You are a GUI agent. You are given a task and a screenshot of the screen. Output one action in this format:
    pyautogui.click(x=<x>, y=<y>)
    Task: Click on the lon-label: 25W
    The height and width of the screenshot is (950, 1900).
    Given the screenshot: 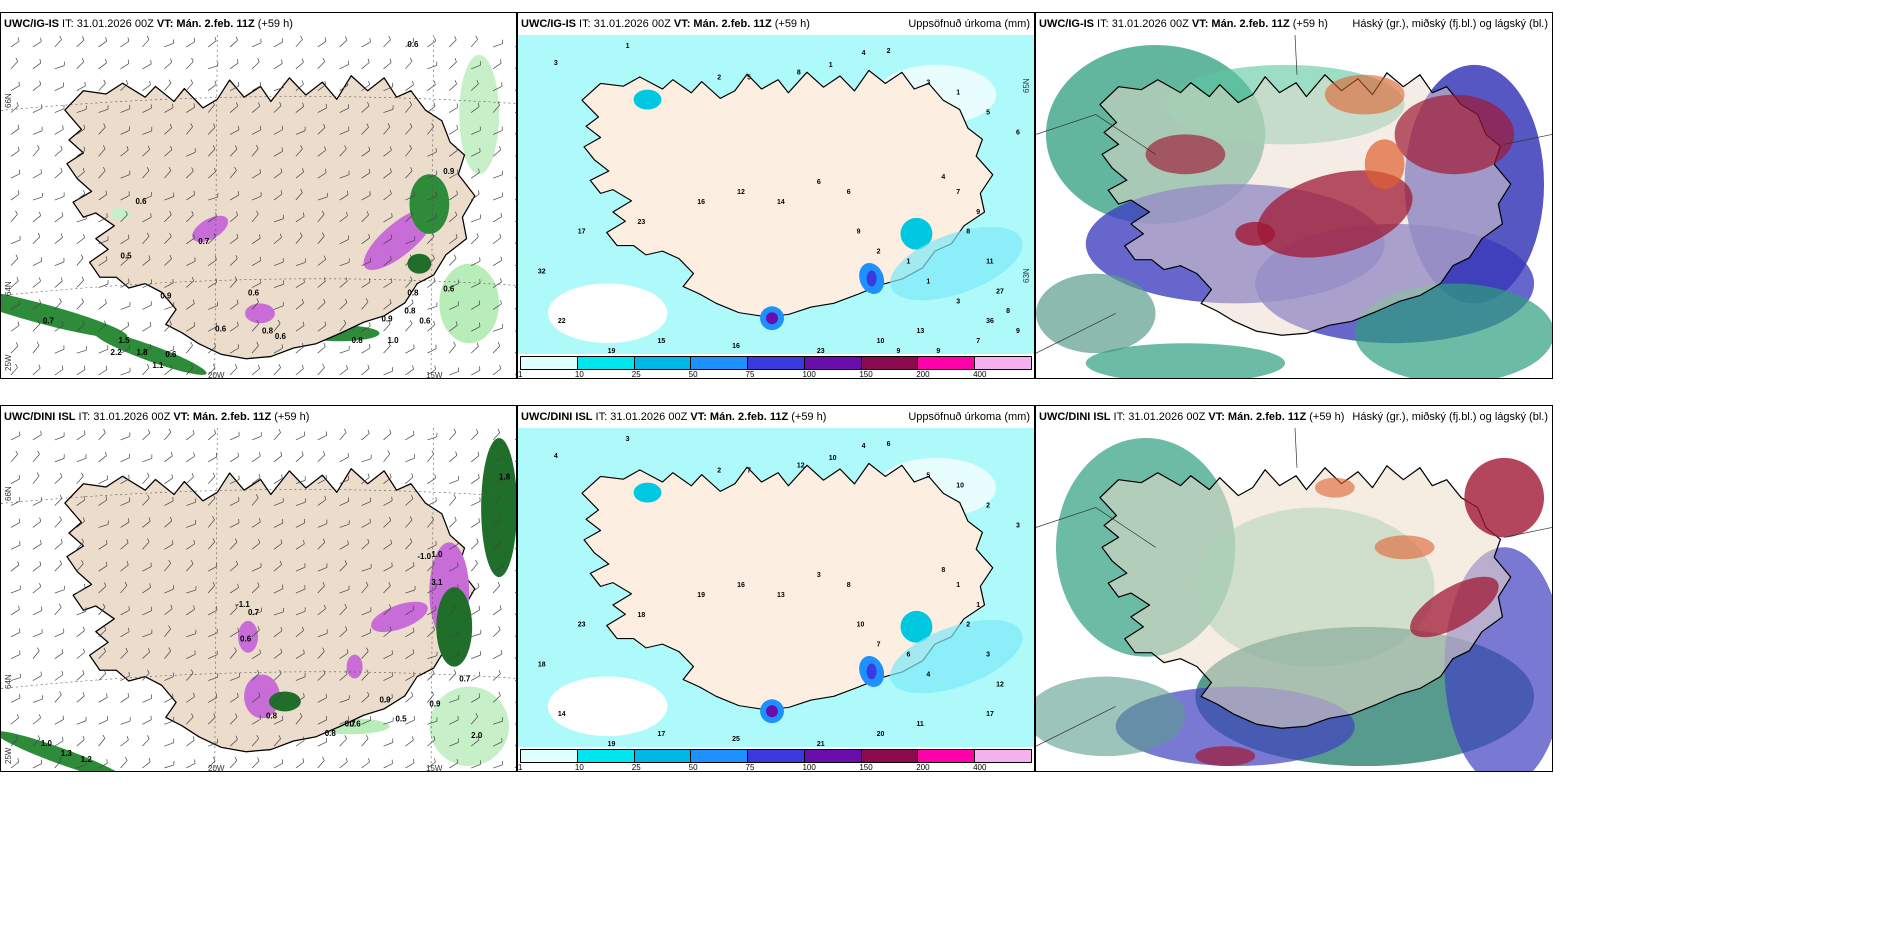 What is the action you would take?
    pyautogui.click(x=8, y=755)
    